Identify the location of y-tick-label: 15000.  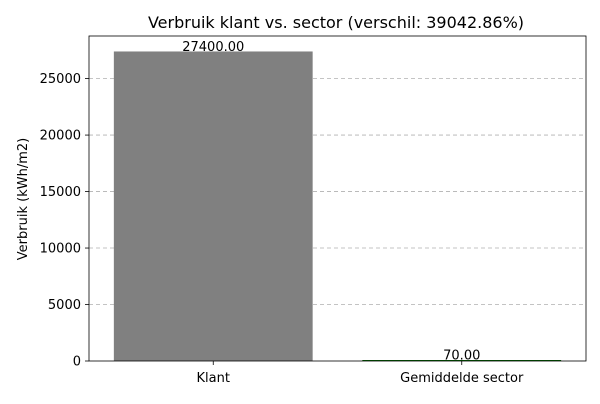
(60, 192).